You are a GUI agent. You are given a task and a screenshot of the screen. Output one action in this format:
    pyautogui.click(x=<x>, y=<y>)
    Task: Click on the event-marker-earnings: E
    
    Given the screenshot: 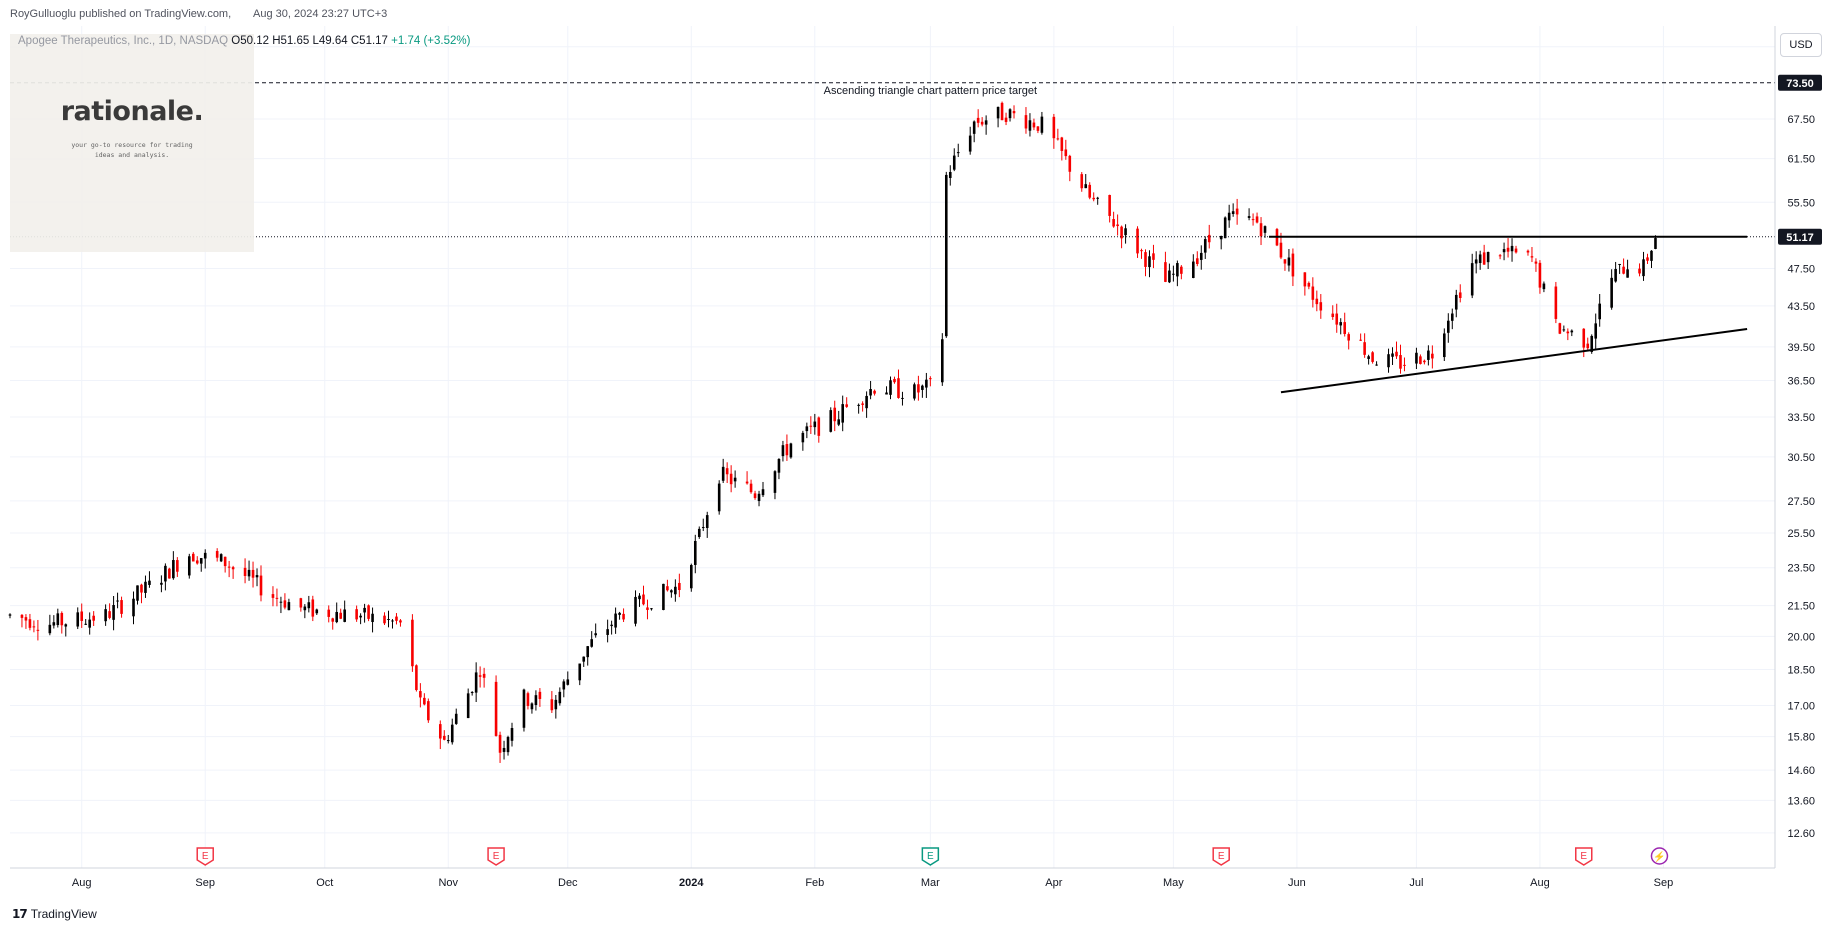 What is the action you would take?
    pyautogui.click(x=496, y=856)
    